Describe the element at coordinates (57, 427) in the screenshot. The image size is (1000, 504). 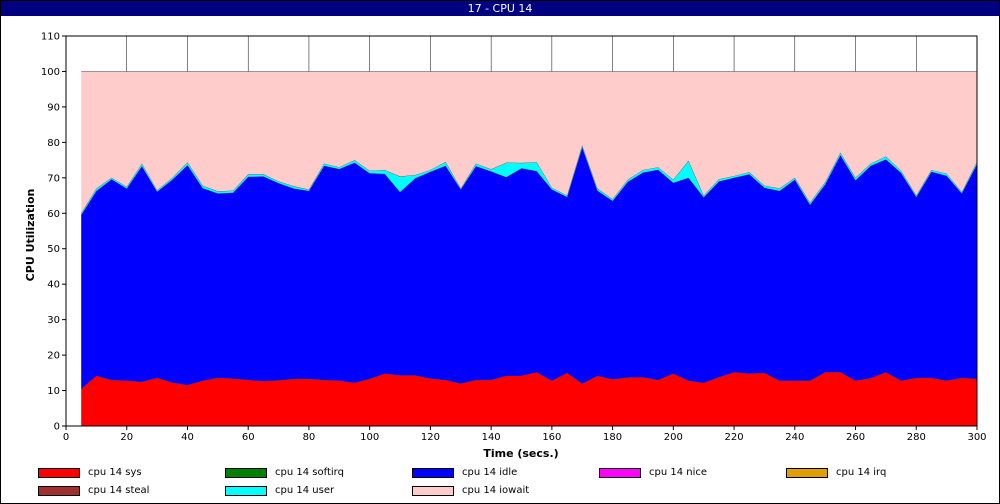
I see `y-tick-label-0: 0` at that location.